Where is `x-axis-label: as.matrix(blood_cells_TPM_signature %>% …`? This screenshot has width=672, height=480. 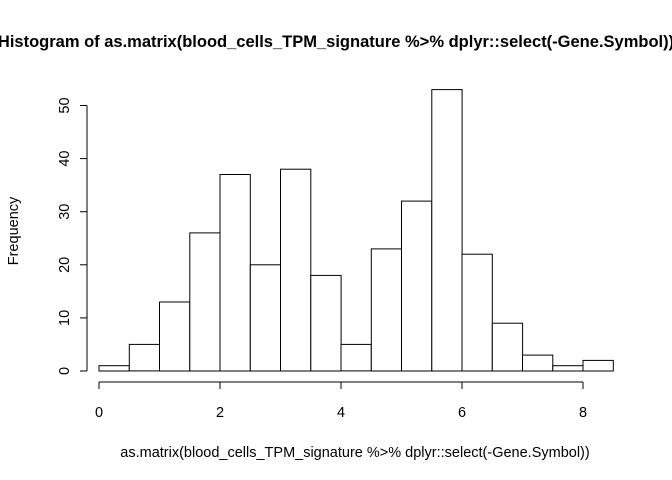 x-axis-label: as.matrix(blood_cells_TPM_signature %>% … is located at coordinates (354, 453).